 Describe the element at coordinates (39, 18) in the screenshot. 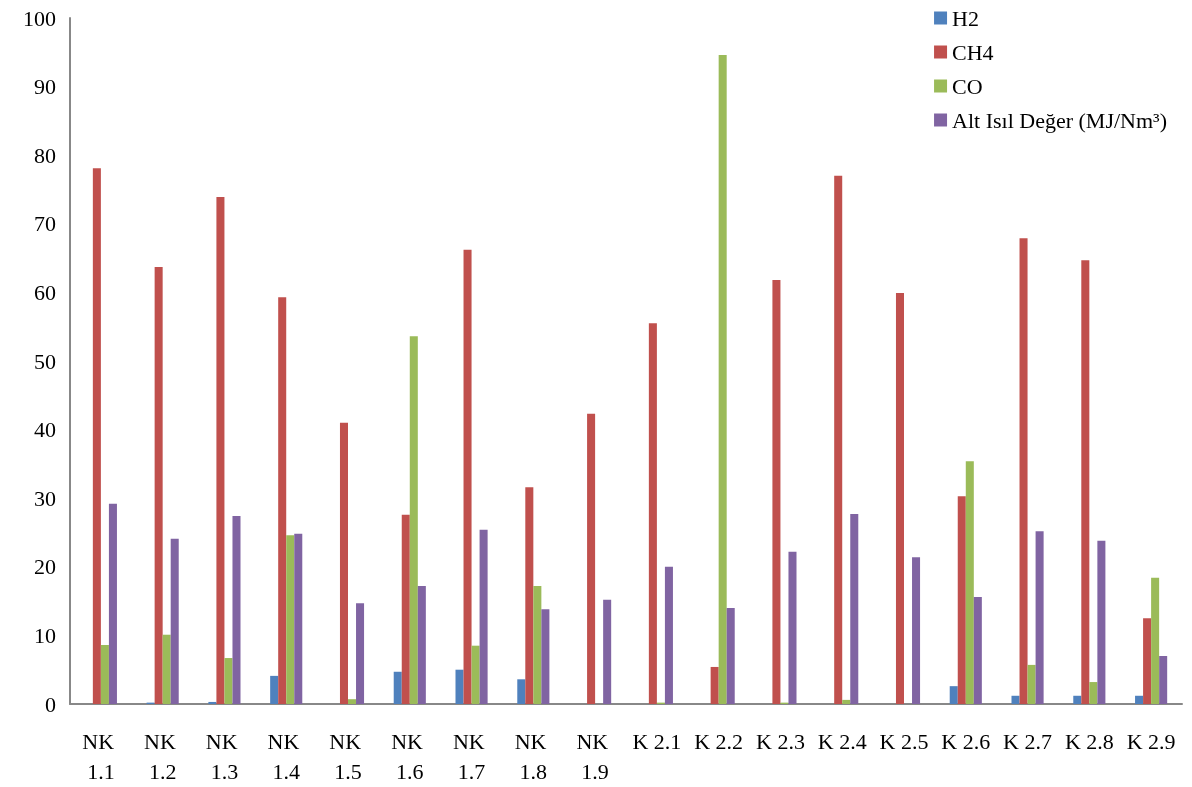

I see `y-tick-label: 100` at that location.